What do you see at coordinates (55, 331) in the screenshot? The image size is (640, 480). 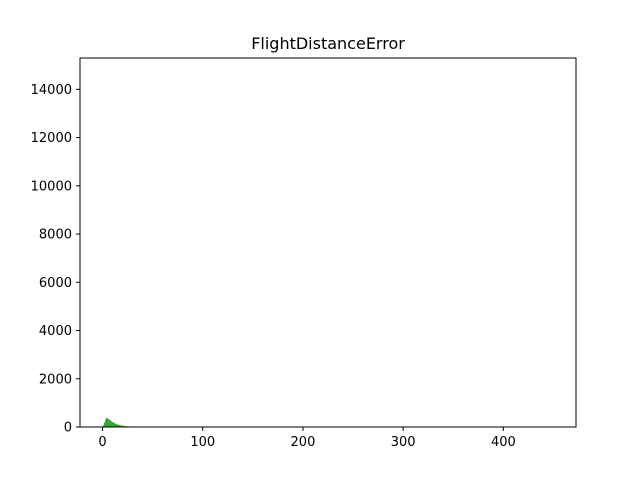 I see `y-tick-label-2: 4000` at bounding box center [55, 331].